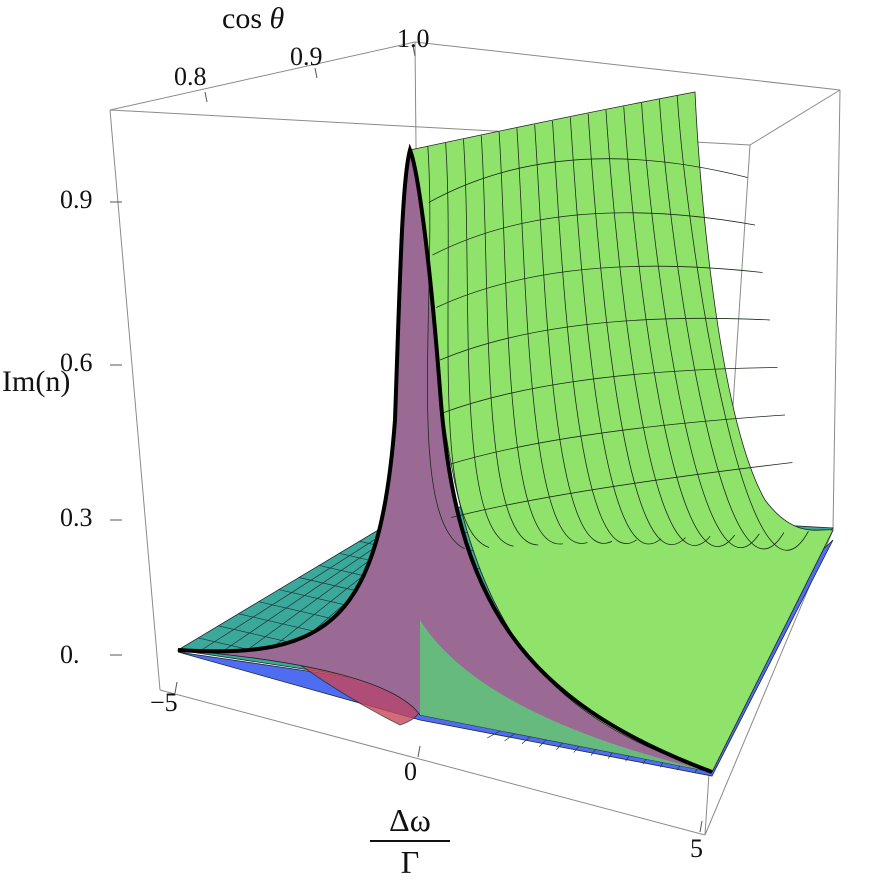 The image size is (880, 885). I want to click on x-tick-label: 0, so click(410, 771).